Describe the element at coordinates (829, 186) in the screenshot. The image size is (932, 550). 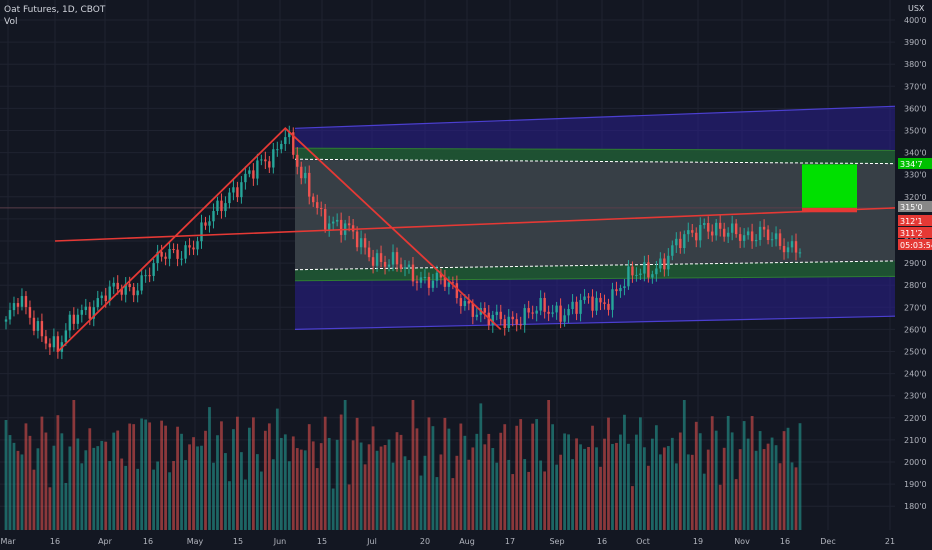
I see `target-box` at that location.